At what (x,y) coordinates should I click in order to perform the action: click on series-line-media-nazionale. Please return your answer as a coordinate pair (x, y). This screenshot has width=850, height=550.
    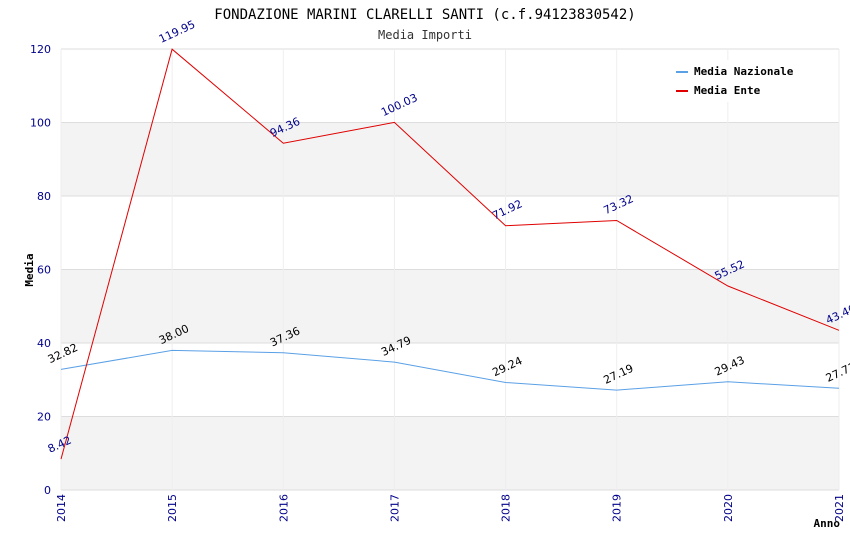
    Looking at the image, I should click on (450, 370).